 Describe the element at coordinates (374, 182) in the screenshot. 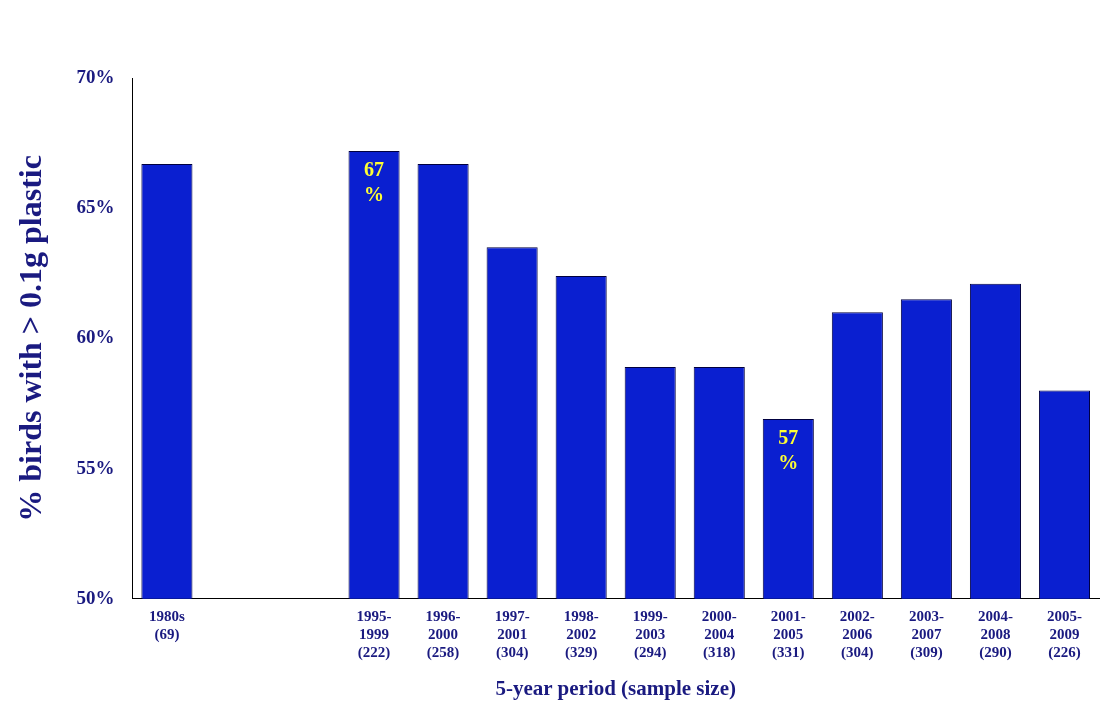

I see `data-label: 67 %` at that location.